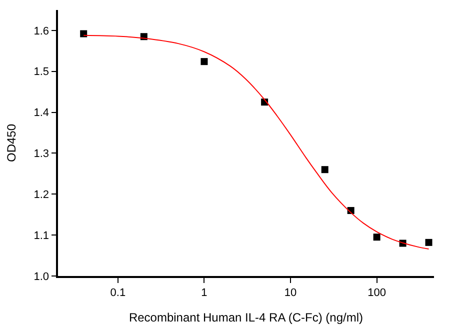 This screenshot has height=332, width=456. Describe the element at coordinates (246, 317) in the screenshot. I see `x-axis-title: Recombinant Human IL-4 RA (C-Fc) (ng/ml)` at that location.